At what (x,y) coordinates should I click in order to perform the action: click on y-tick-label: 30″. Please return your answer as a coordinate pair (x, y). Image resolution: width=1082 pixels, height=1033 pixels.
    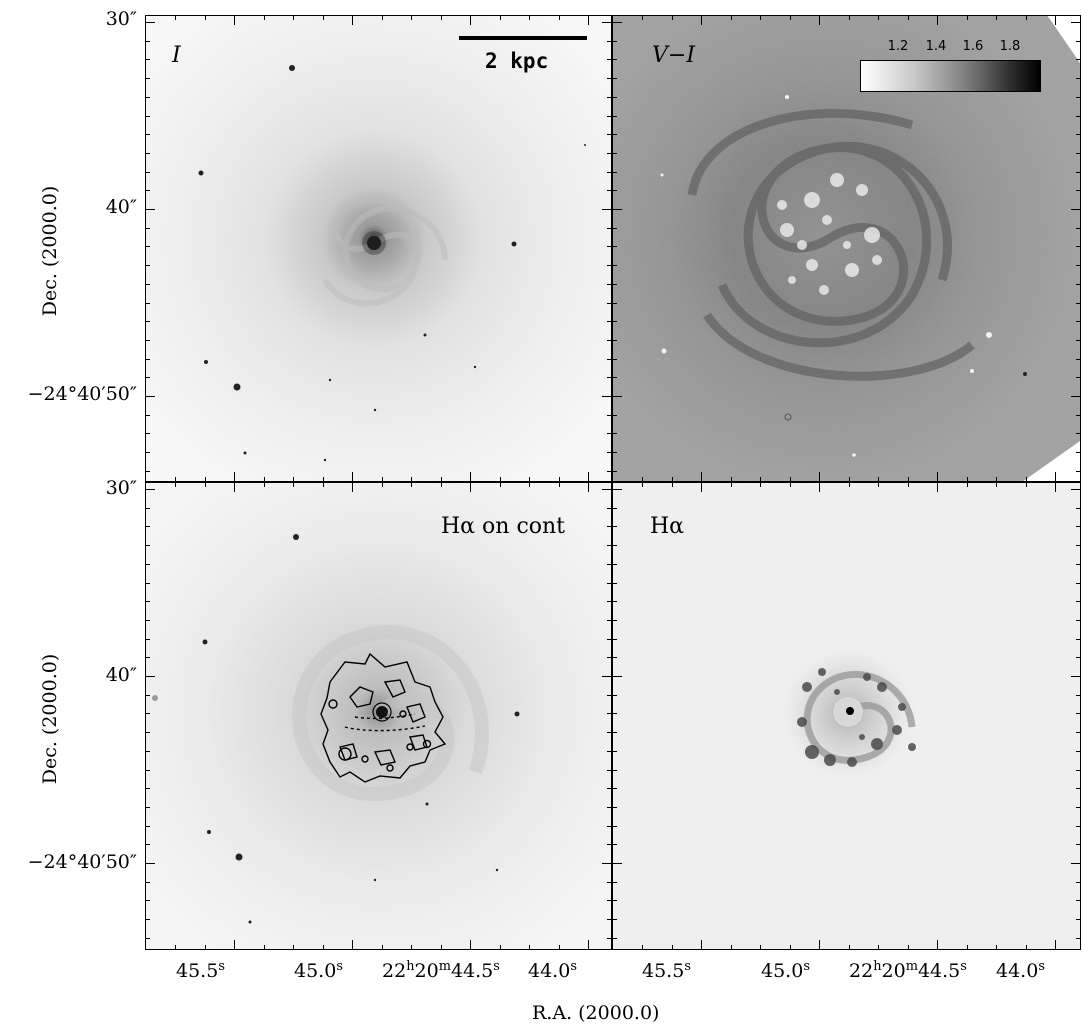
    Looking at the image, I should click on (121, 19).